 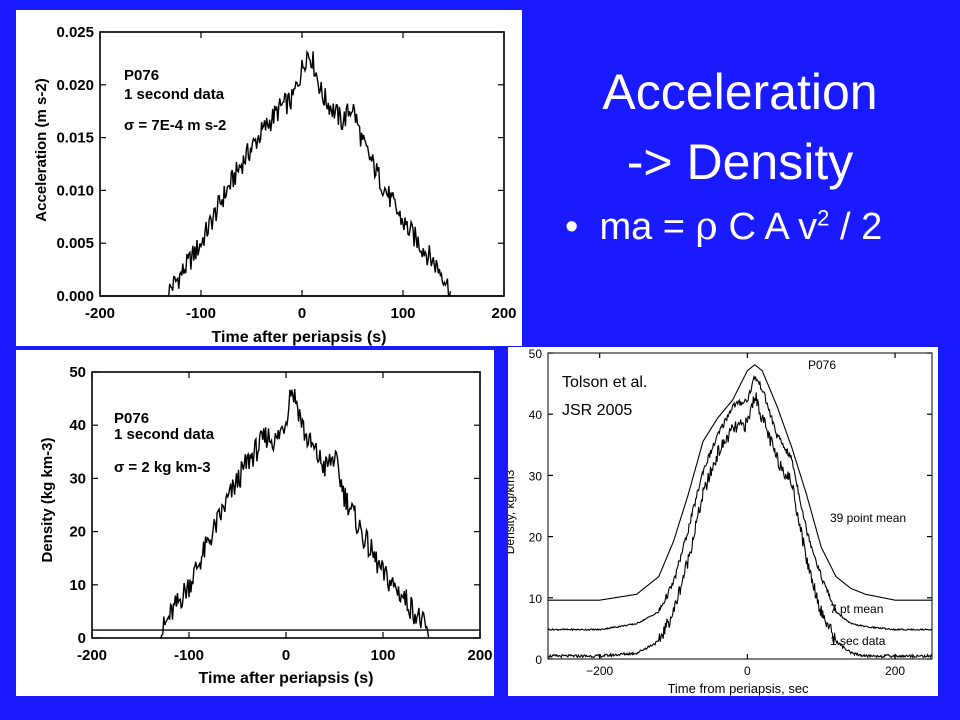 I want to click on y-tick-label: 0.025, so click(x=75, y=32).